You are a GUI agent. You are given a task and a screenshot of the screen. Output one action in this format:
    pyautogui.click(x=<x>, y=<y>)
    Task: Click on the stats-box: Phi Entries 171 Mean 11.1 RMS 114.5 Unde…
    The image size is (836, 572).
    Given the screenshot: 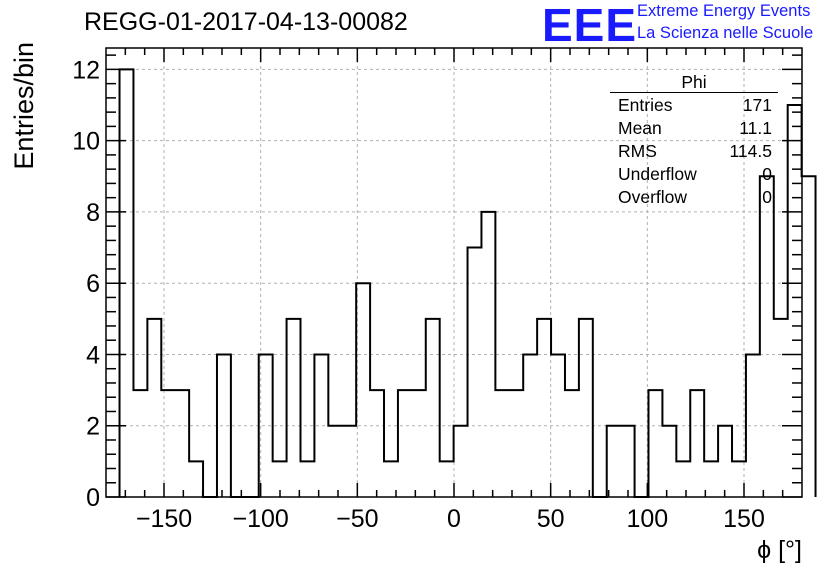 What is the action you would take?
    pyautogui.click(x=694, y=140)
    